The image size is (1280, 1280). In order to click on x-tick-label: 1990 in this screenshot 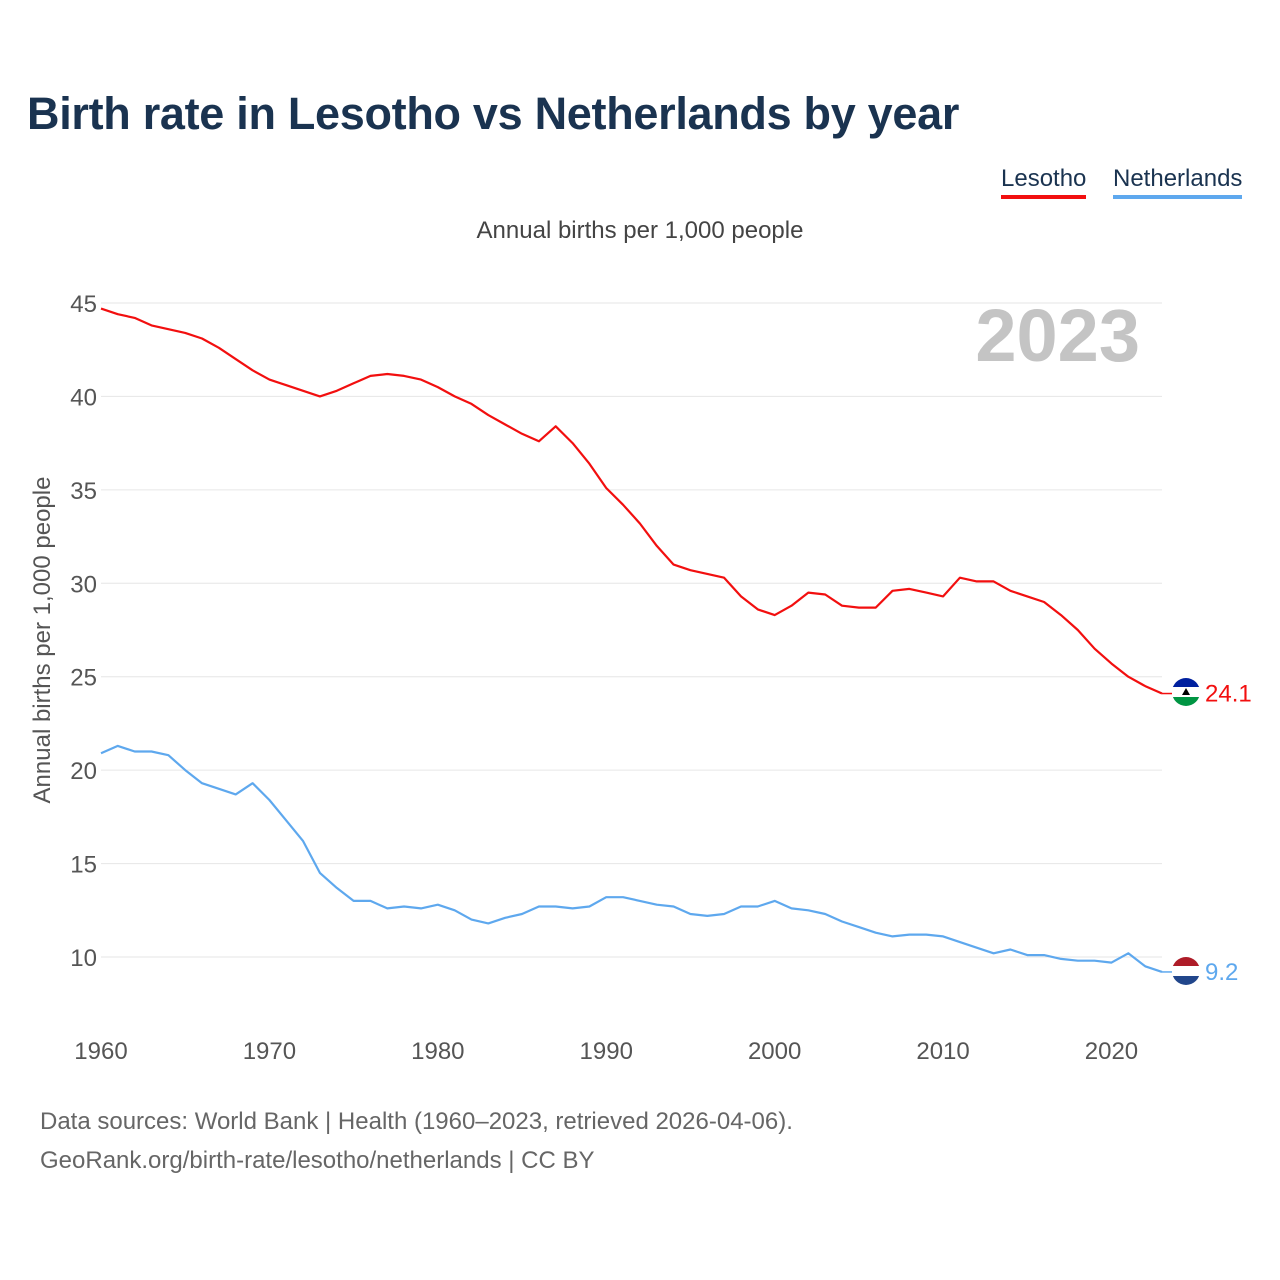, I will do `click(606, 1051)`.